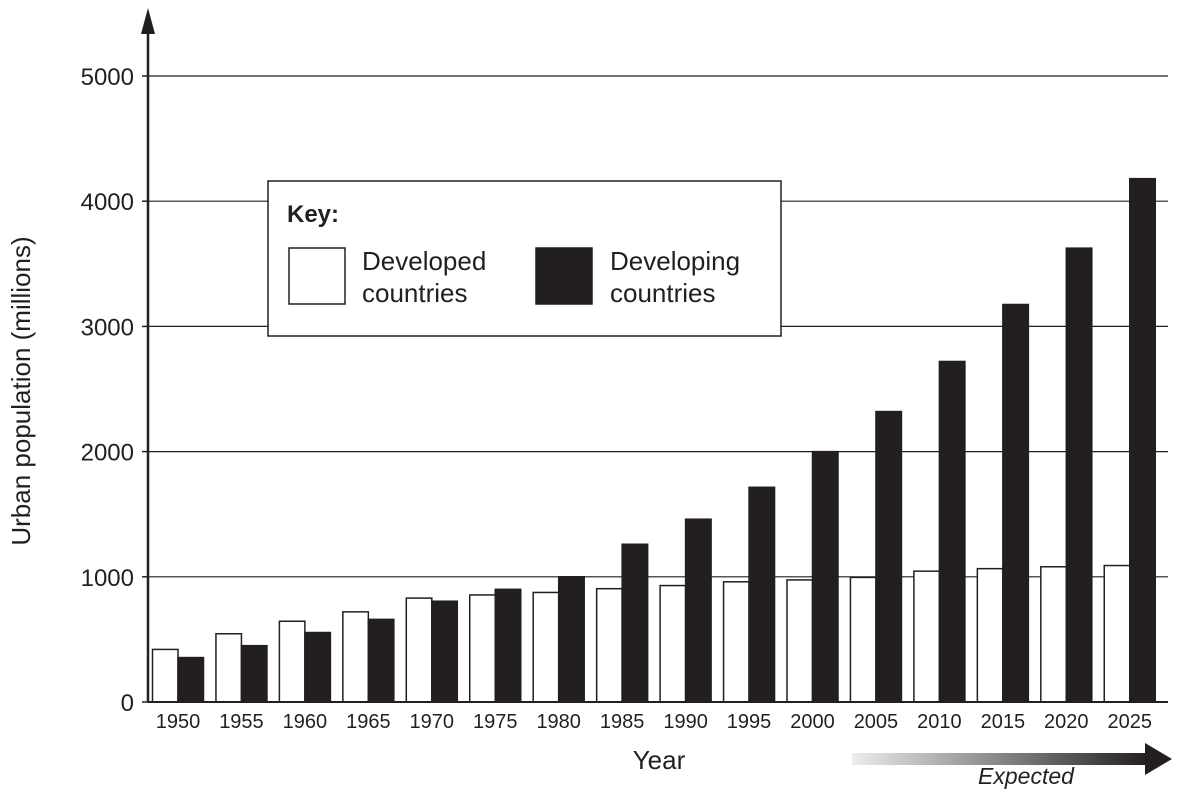 Image resolution: width=1180 pixels, height=792 pixels. Describe the element at coordinates (148, 21) in the screenshot. I see `y-axis-arrowhead` at that location.